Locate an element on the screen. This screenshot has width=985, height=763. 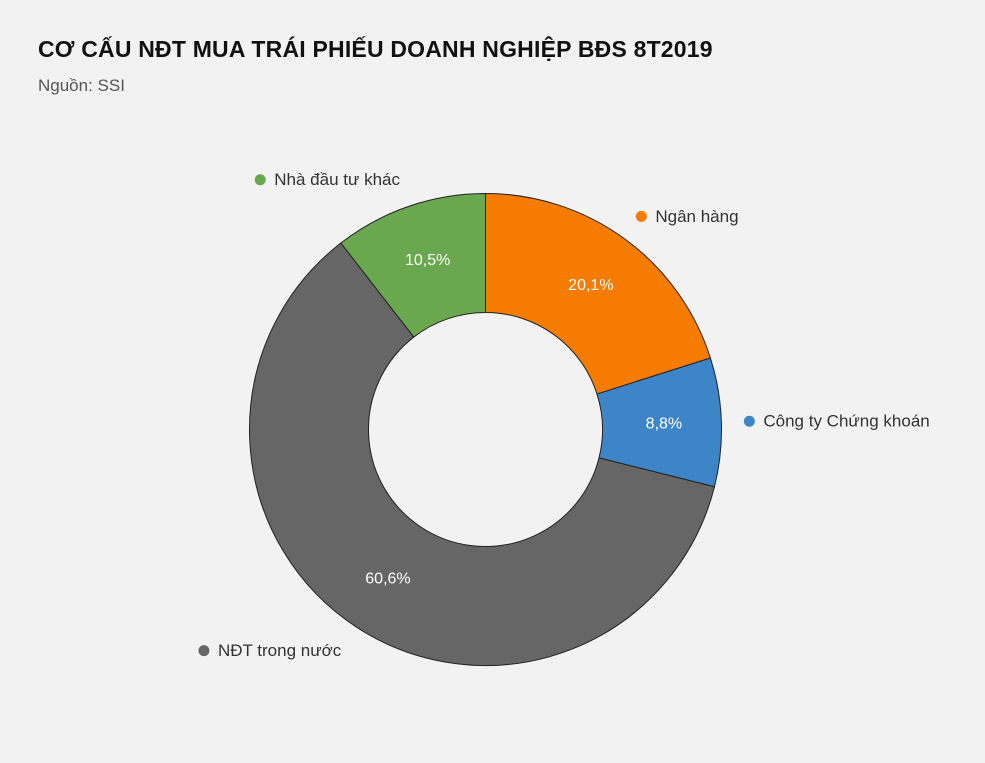
legend-marker-nha-dau-tu-khac is located at coordinates (260, 180).